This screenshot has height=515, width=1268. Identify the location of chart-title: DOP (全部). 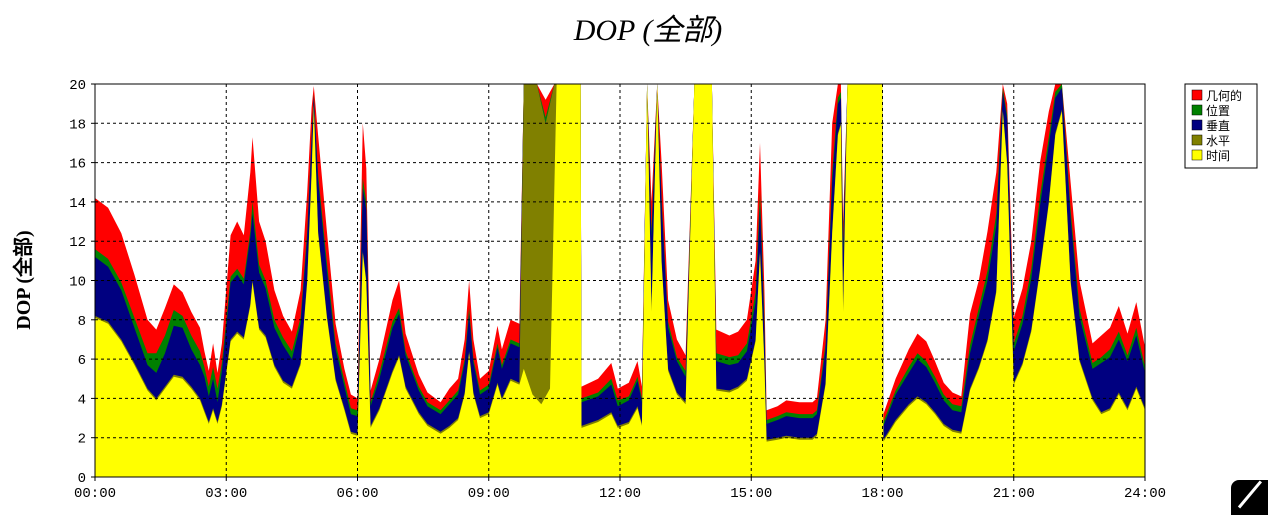
(648, 30).